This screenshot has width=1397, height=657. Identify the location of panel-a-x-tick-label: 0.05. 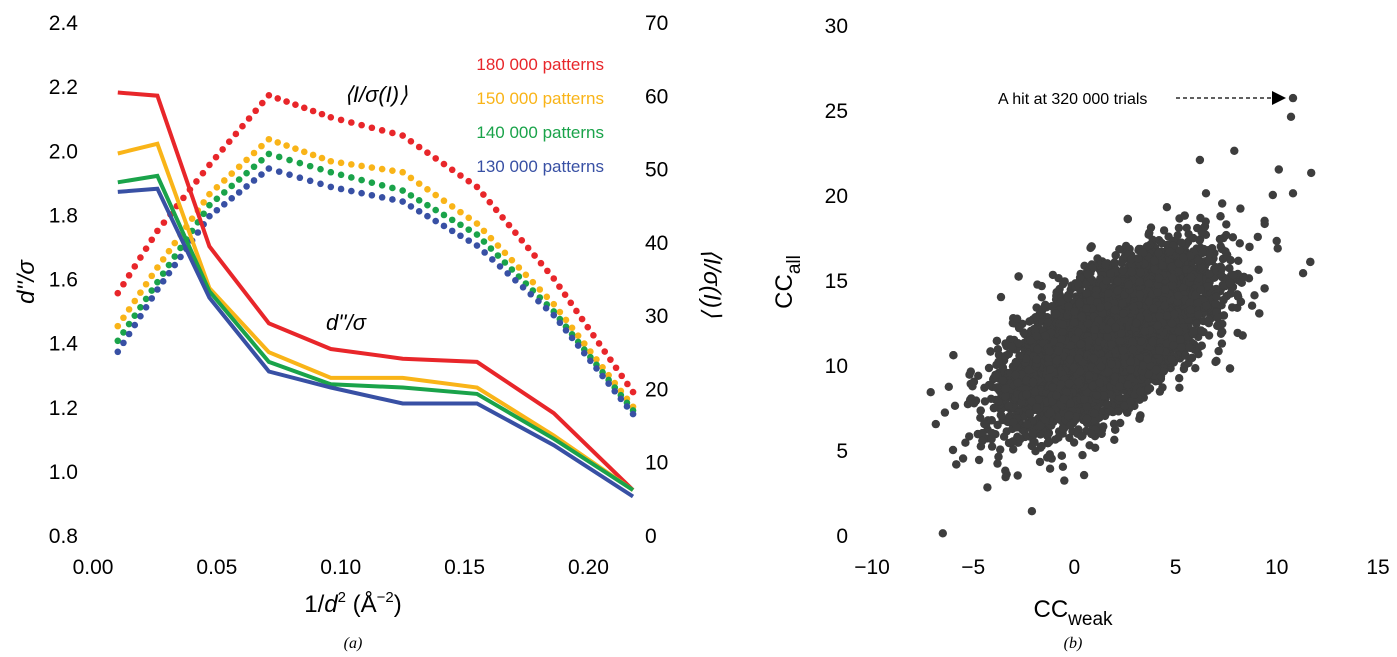
(216, 567).